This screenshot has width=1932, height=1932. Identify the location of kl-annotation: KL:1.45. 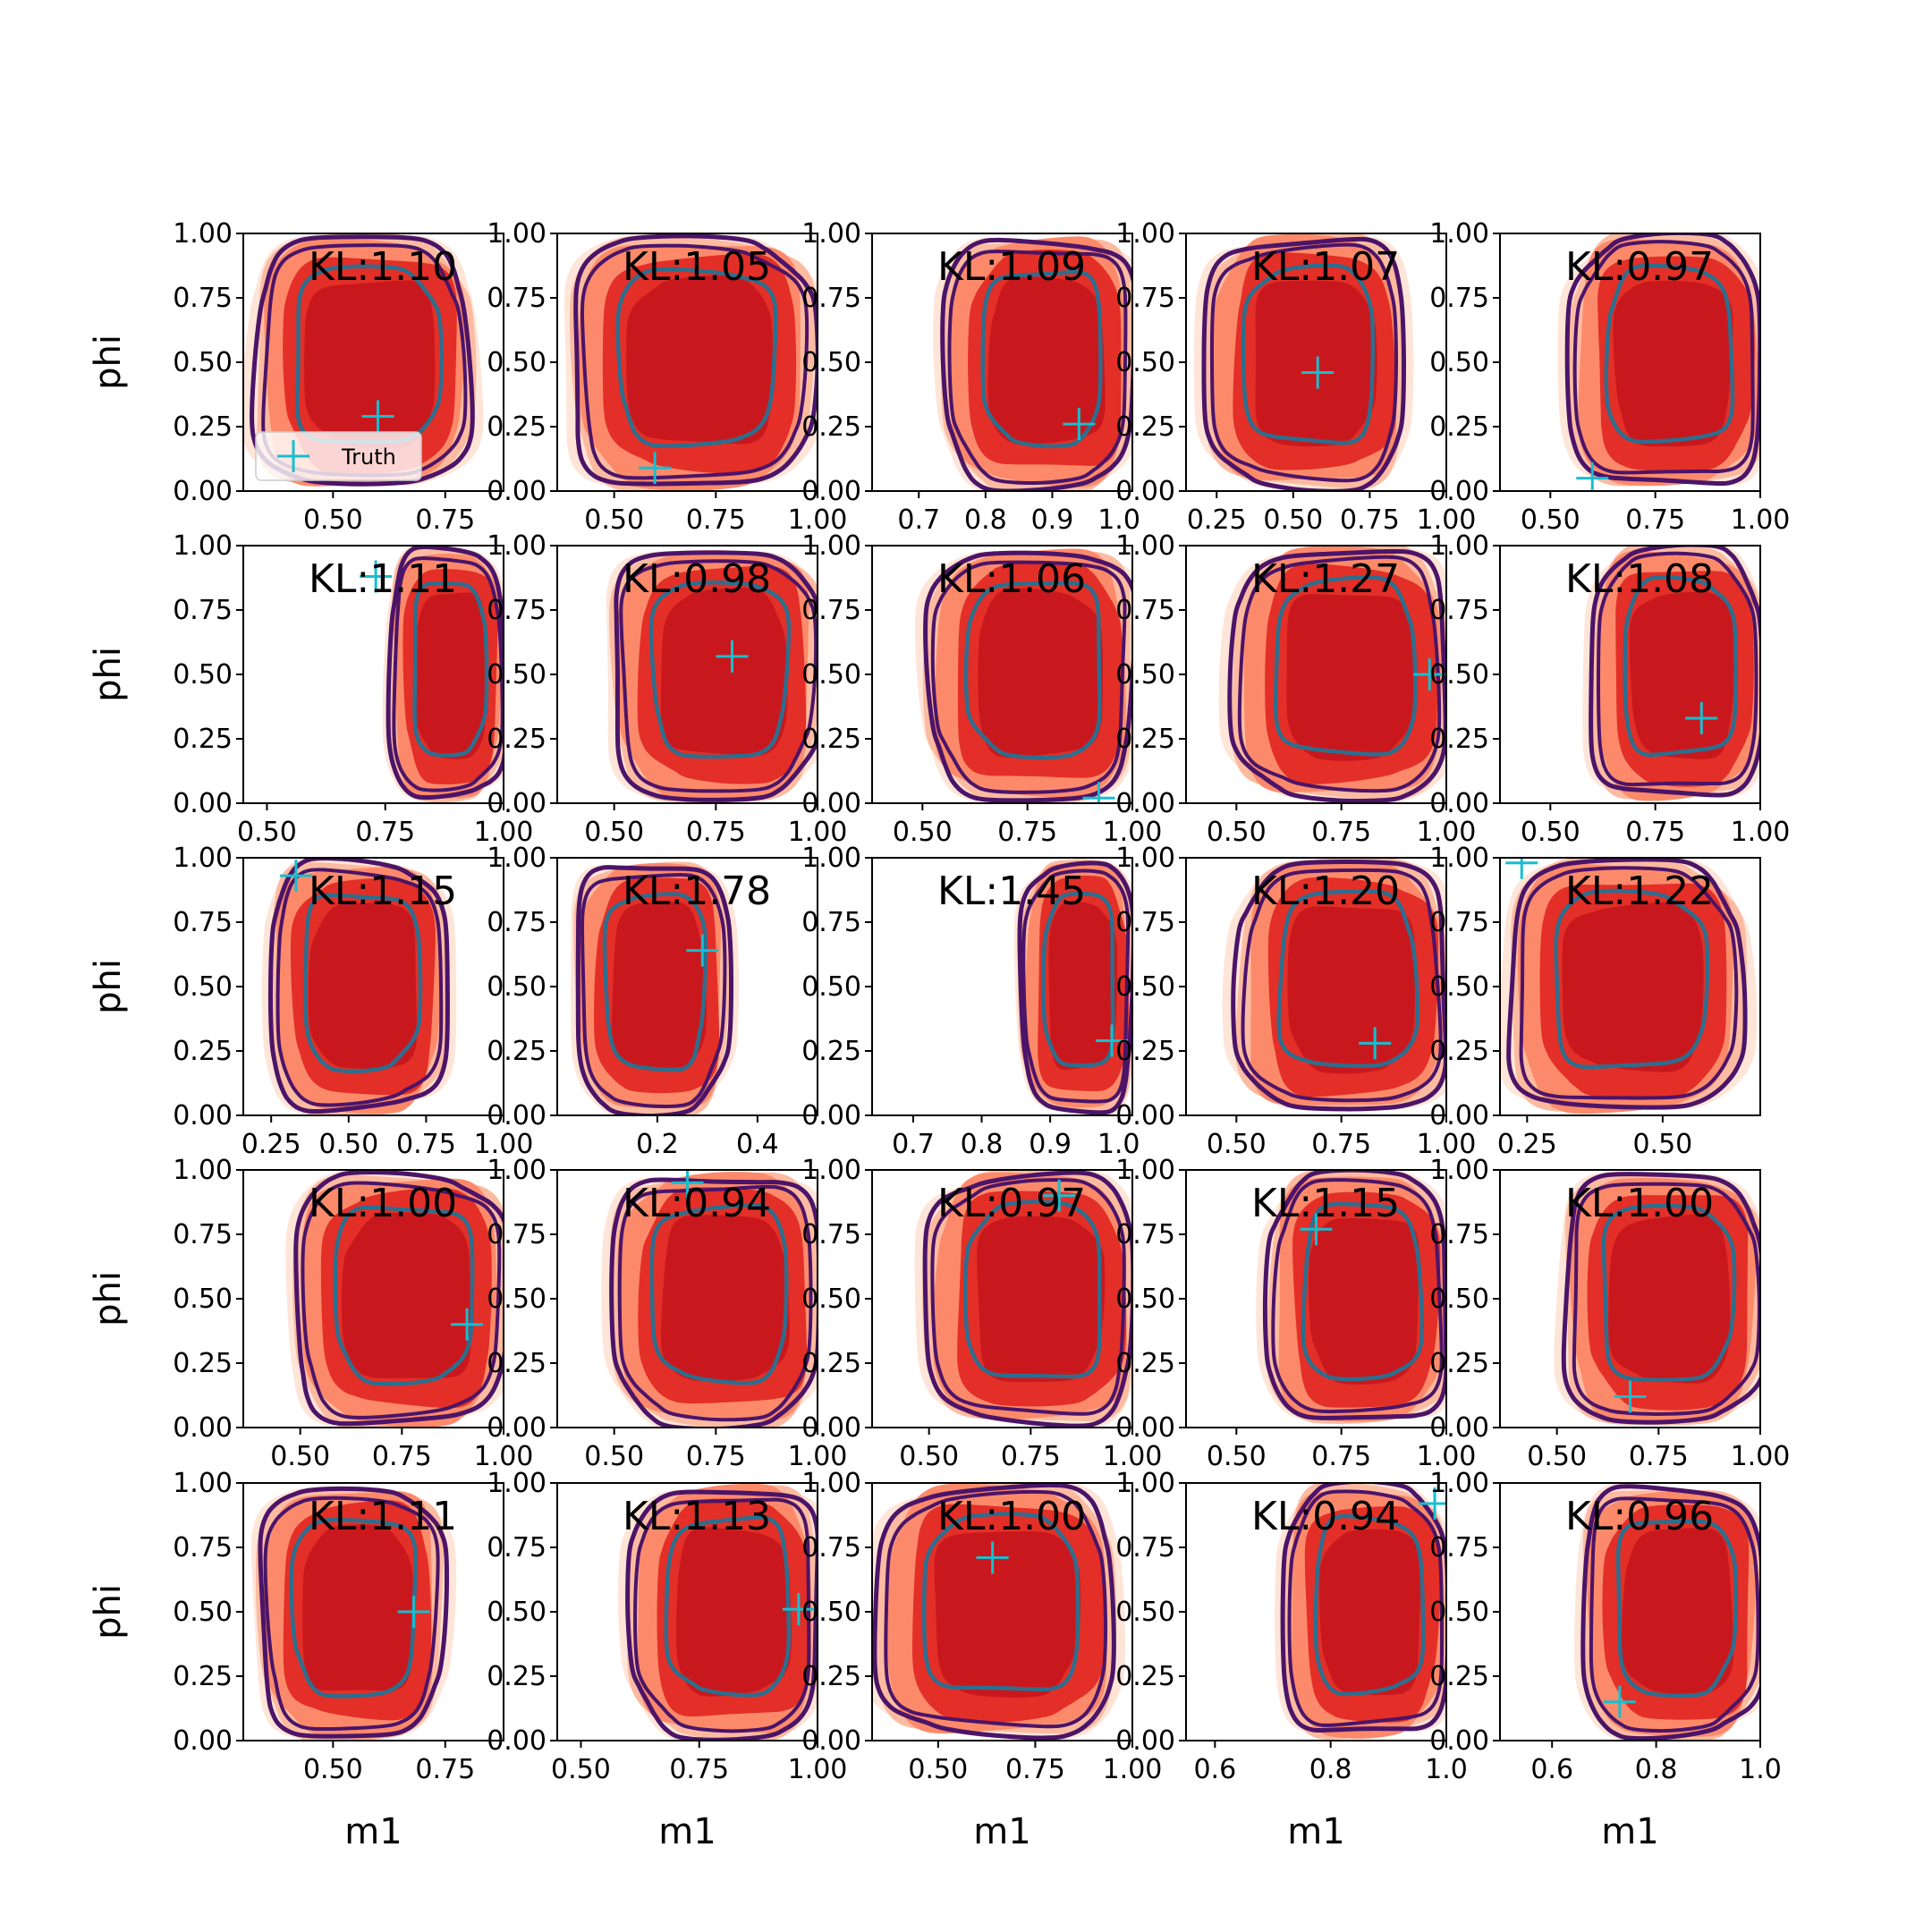
(1011, 891).